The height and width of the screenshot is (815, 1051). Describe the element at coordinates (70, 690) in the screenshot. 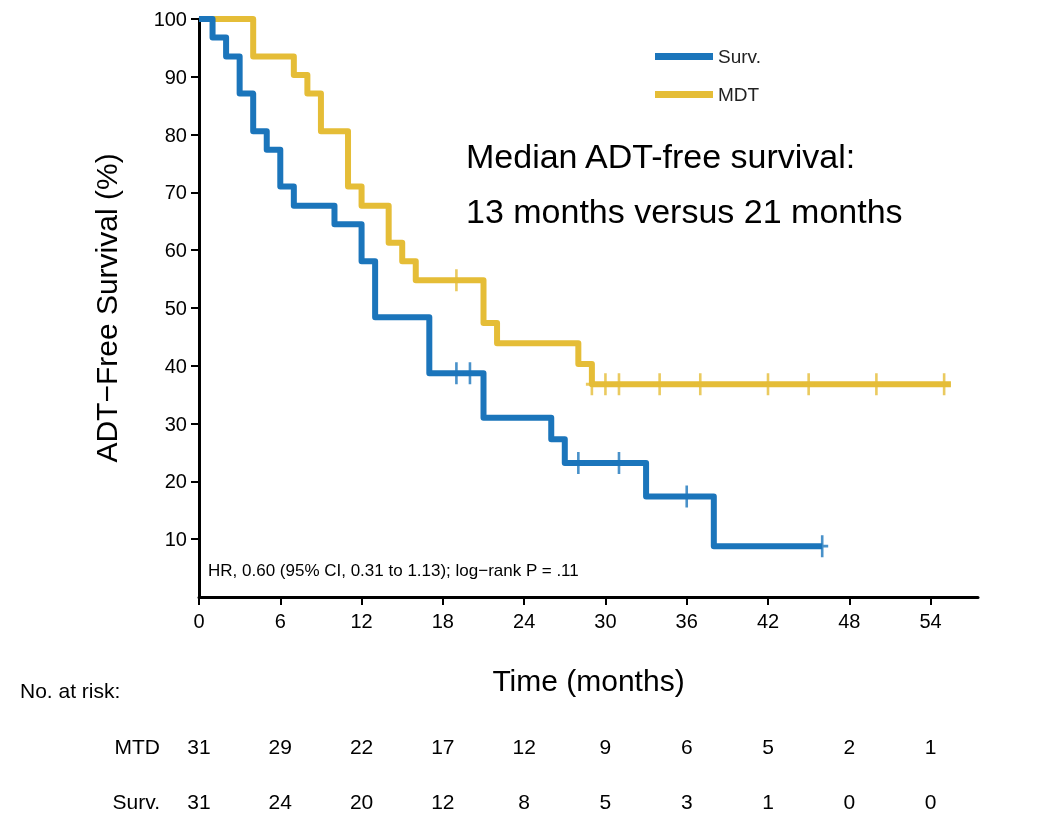

I see `text: No. at risk:` at that location.